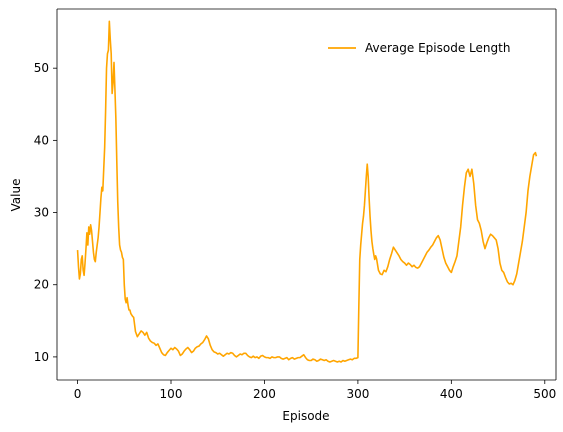  What do you see at coordinates (544, 394) in the screenshot?
I see `x-tick-label: 500` at bounding box center [544, 394].